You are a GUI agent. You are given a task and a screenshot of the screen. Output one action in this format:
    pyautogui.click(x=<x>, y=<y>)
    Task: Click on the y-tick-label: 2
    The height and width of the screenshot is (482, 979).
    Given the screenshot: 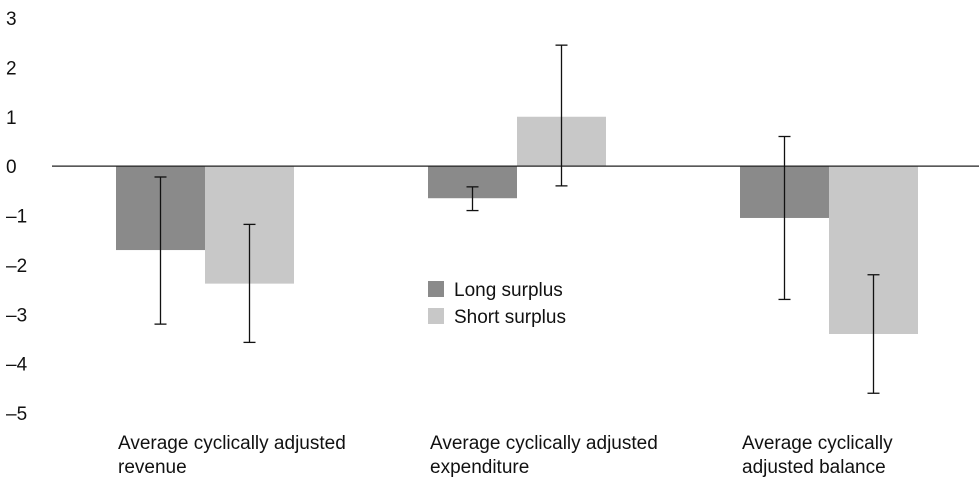 What is the action you would take?
    pyautogui.click(x=11, y=68)
    